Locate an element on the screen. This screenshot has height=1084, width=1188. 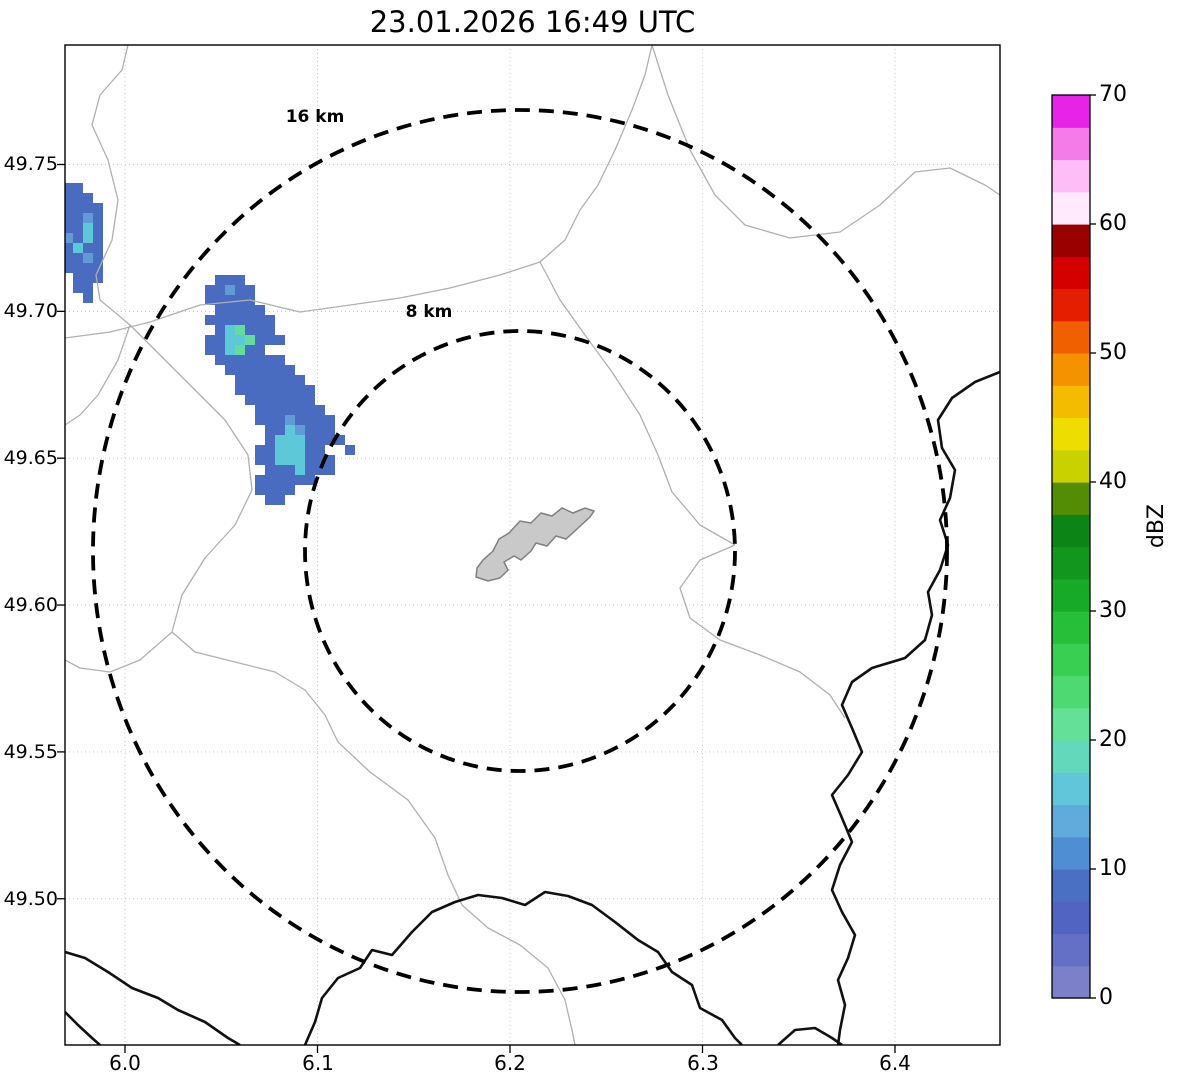
colorbar-tick-label: 20 is located at coordinates (1113, 739).